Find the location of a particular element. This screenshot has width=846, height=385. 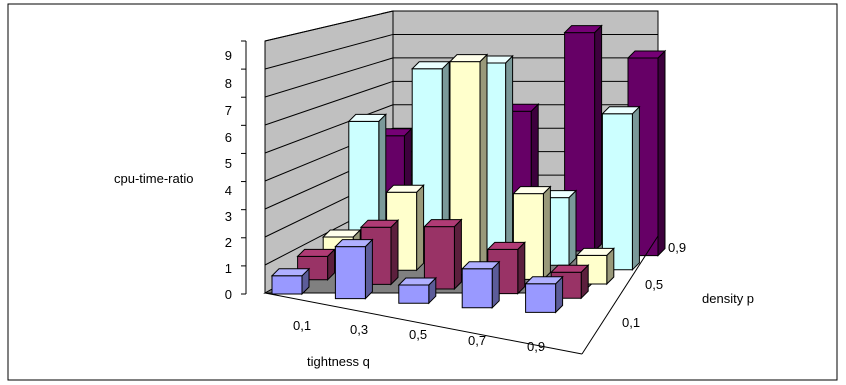

x-tick-label: 0,9 is located at coordinates (536, 346).